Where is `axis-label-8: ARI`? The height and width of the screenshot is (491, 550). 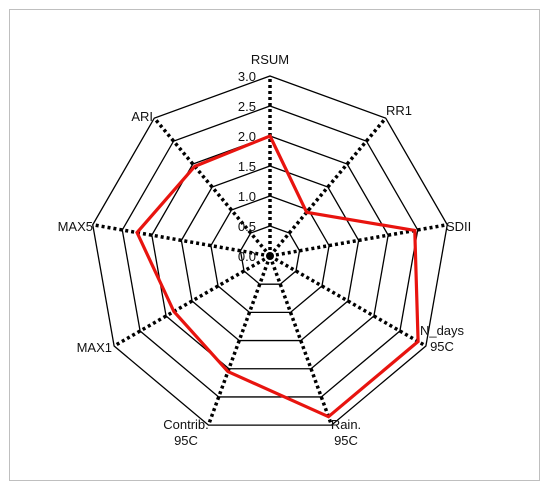 axis-label-8: ARI is located at coordinates (142, 116).